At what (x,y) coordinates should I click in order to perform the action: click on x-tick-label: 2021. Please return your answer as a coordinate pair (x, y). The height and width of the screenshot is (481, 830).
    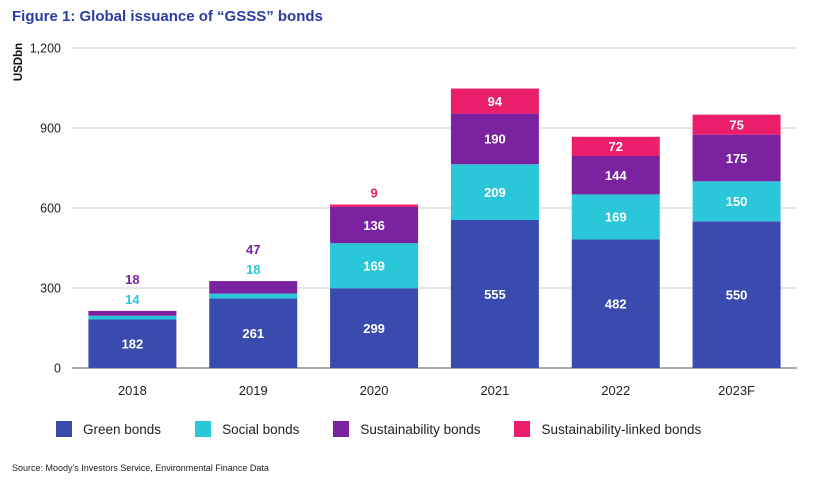
    Looking at the image, I should click on (494, 390).